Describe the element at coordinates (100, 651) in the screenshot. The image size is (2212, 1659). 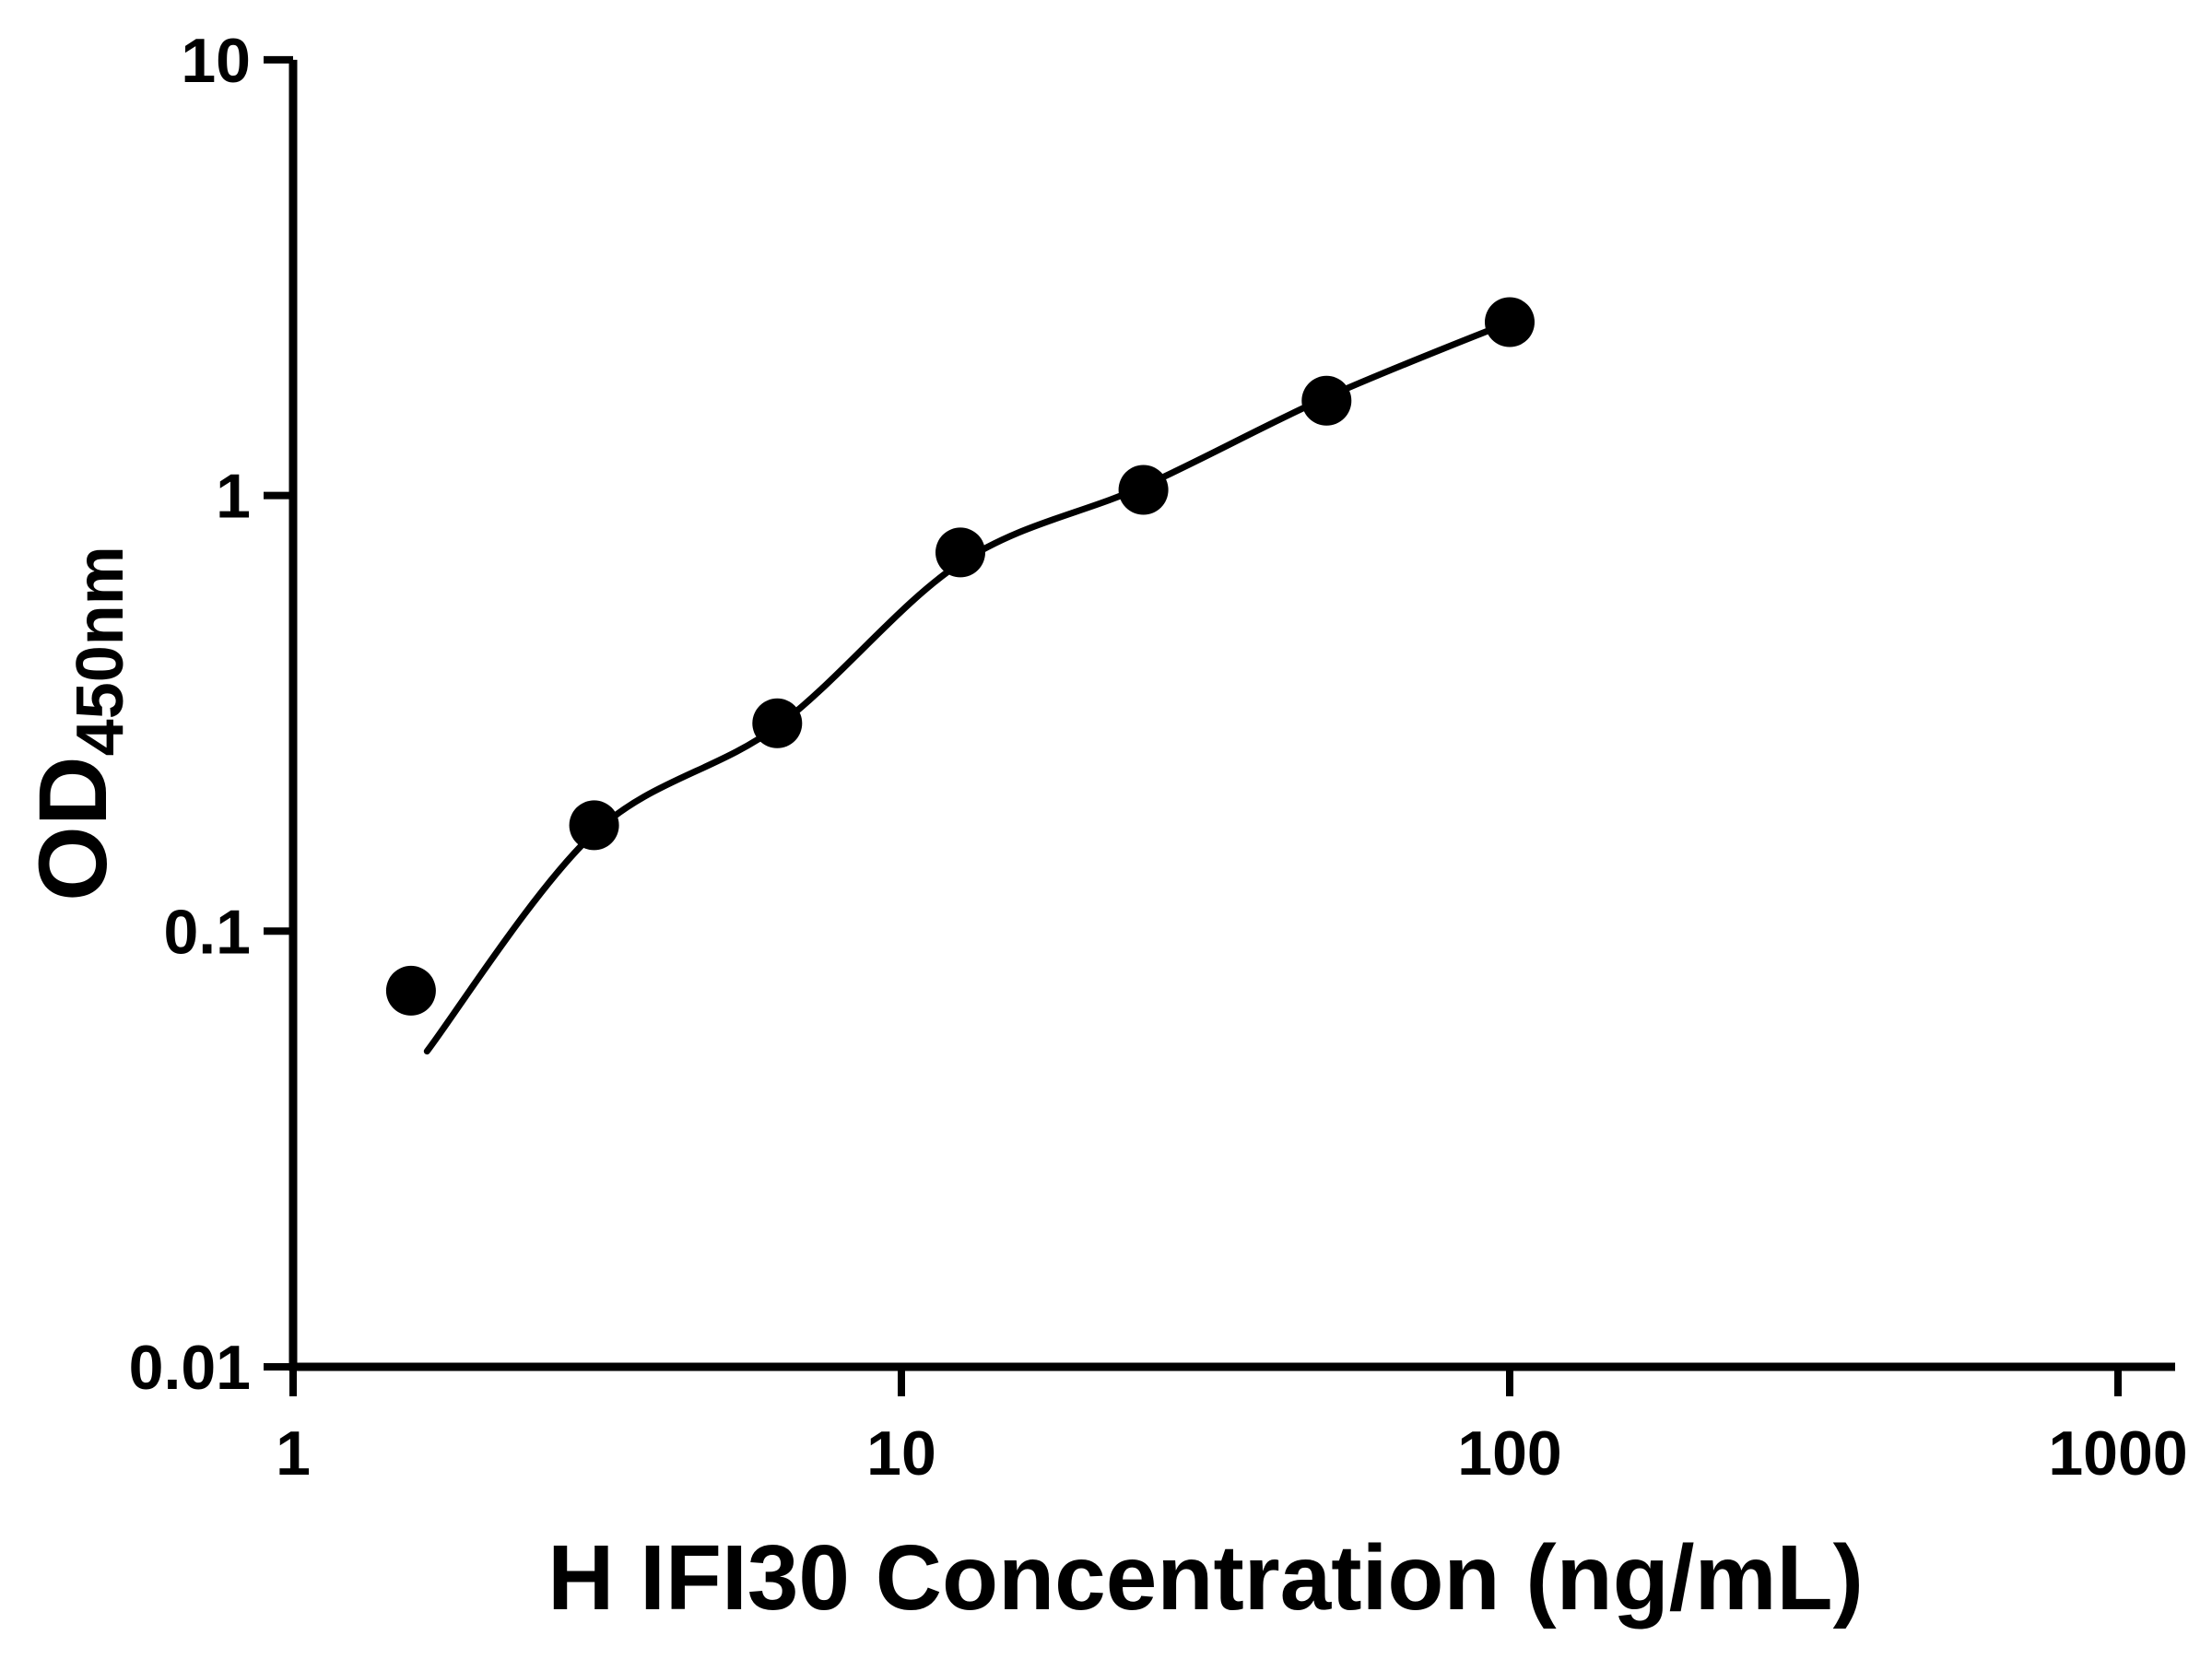
I see `y-axis-title-subscript: 450nm` at that location.